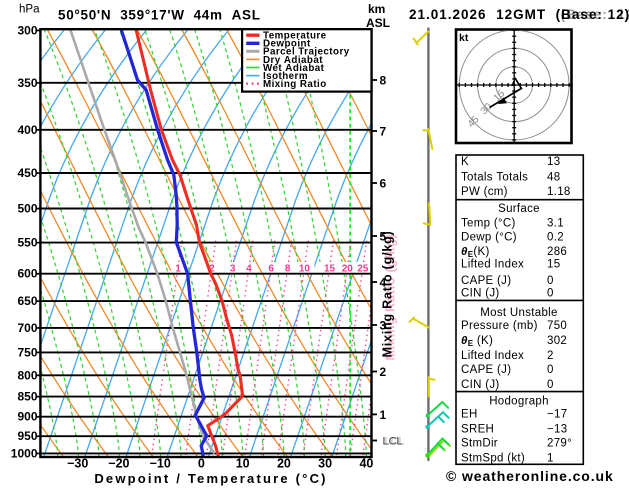 The width and height of the screenshot is (629, 491). Describe the element at coordinates (557, 415) in the screenshot. I see `svg-text: −17` at that location.